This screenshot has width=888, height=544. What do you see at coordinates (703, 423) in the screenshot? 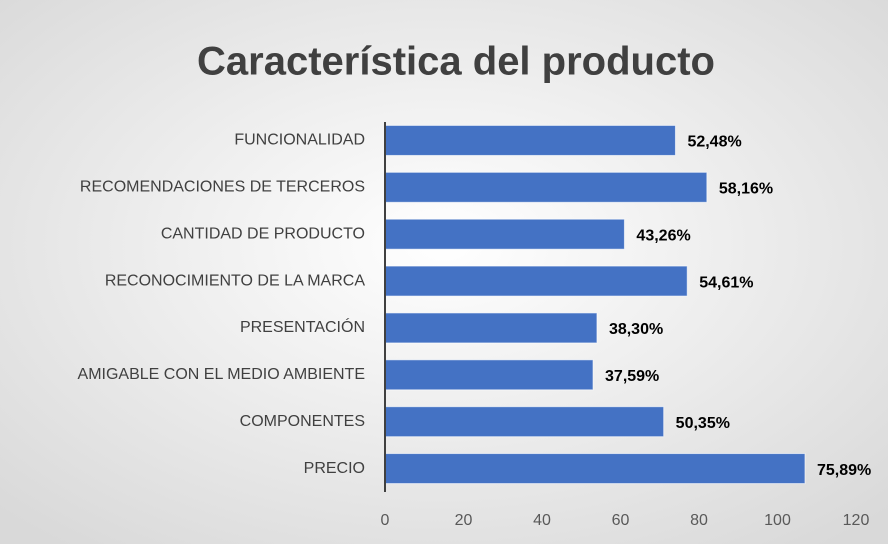
I see `value-label: 50,35%` at bounding box center [703, 423].